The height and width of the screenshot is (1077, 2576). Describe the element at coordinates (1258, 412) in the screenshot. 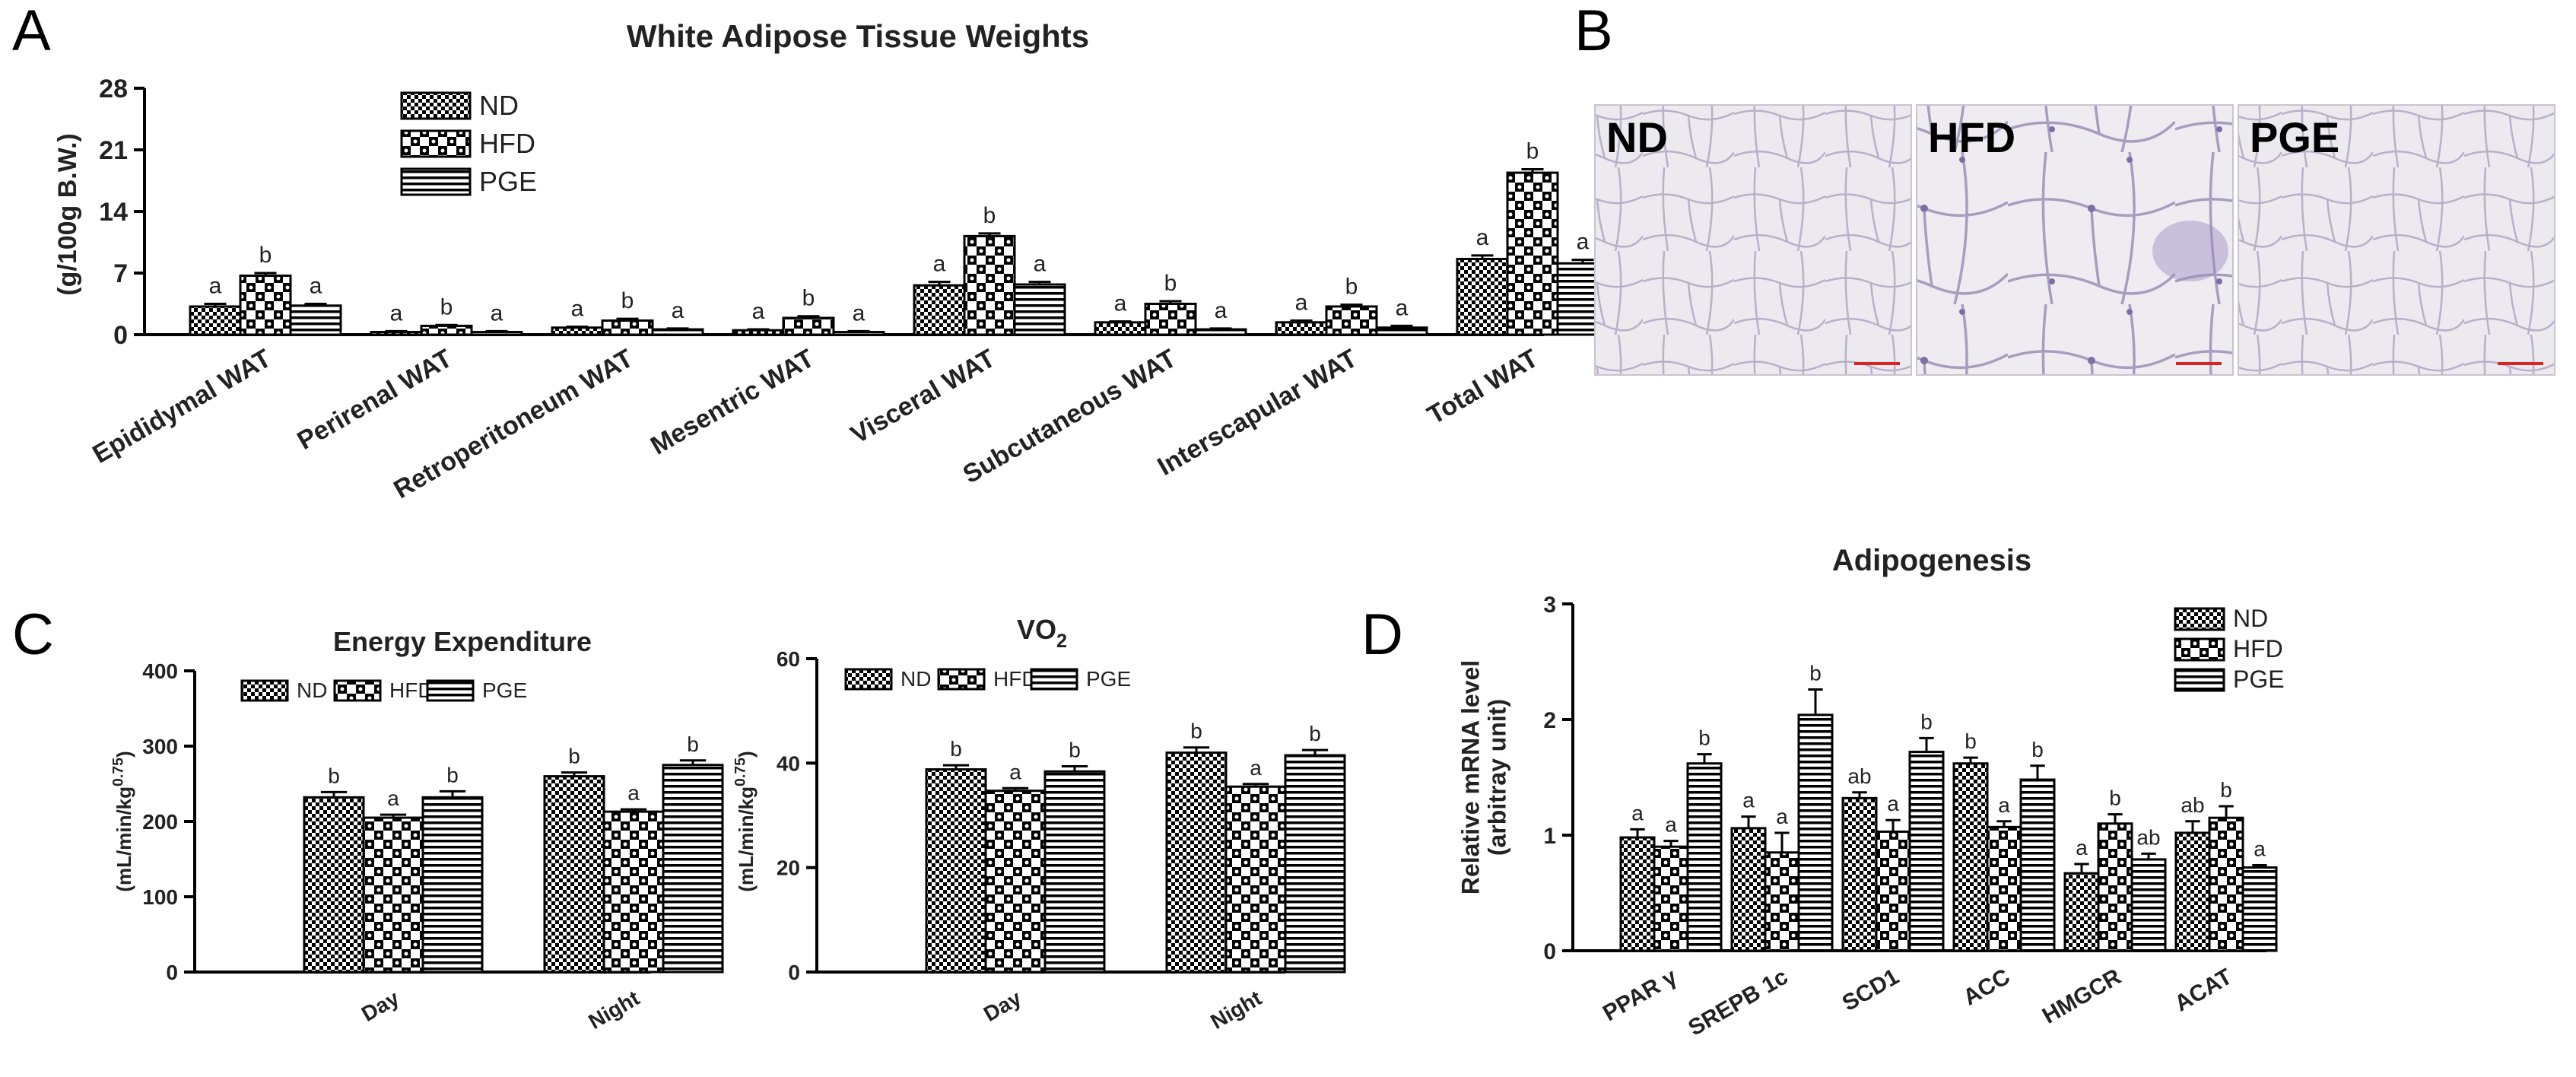

I see `x-tick-label: Interscapular WAT` at that location.